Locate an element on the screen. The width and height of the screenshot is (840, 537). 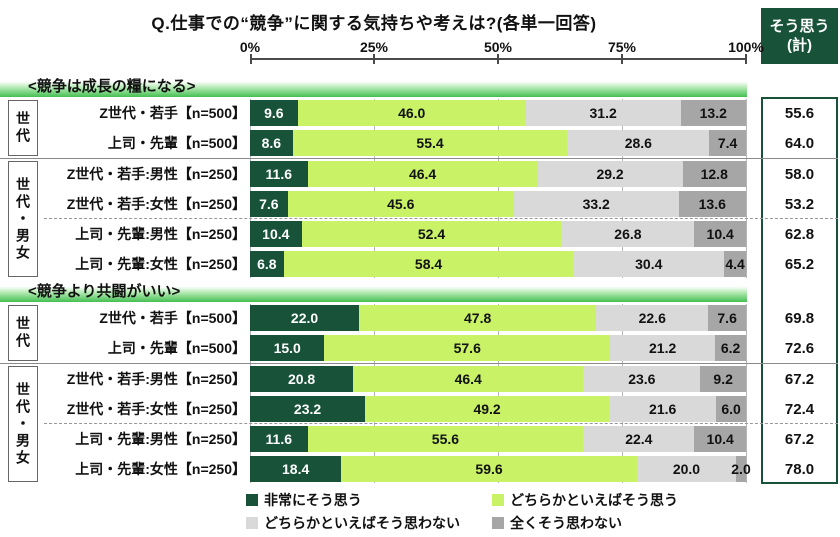
bar-segment-value: 59.6 is located at coordinates (489, 469).